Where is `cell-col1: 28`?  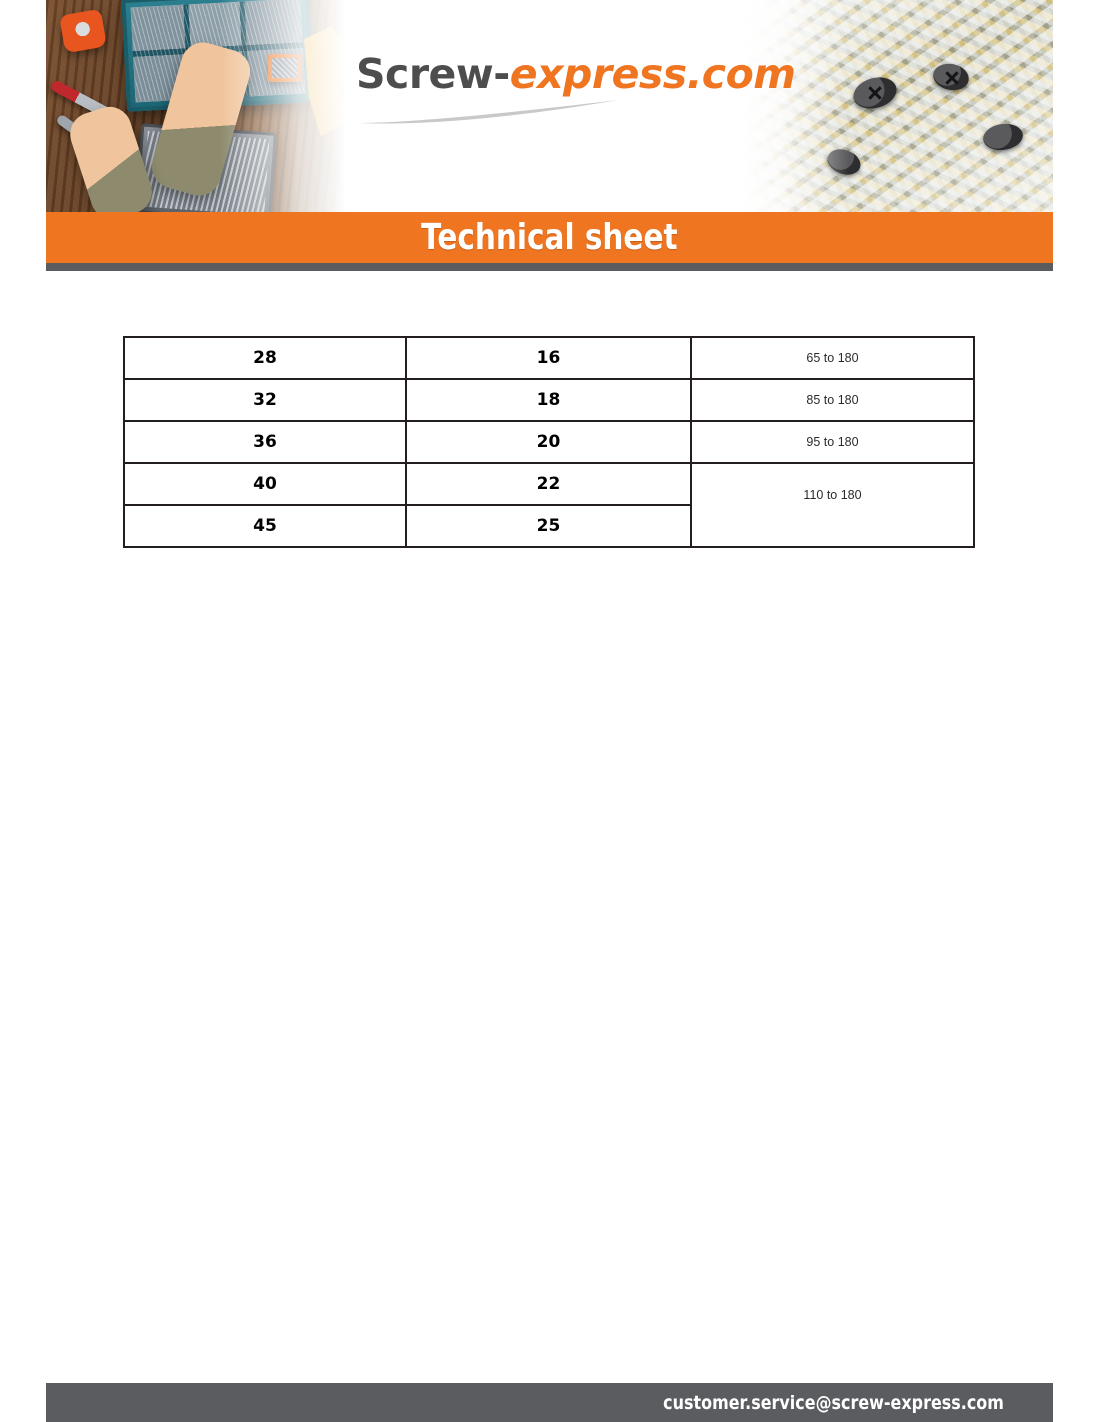
cell-col1: 28 is located at coordinates (265, 358).